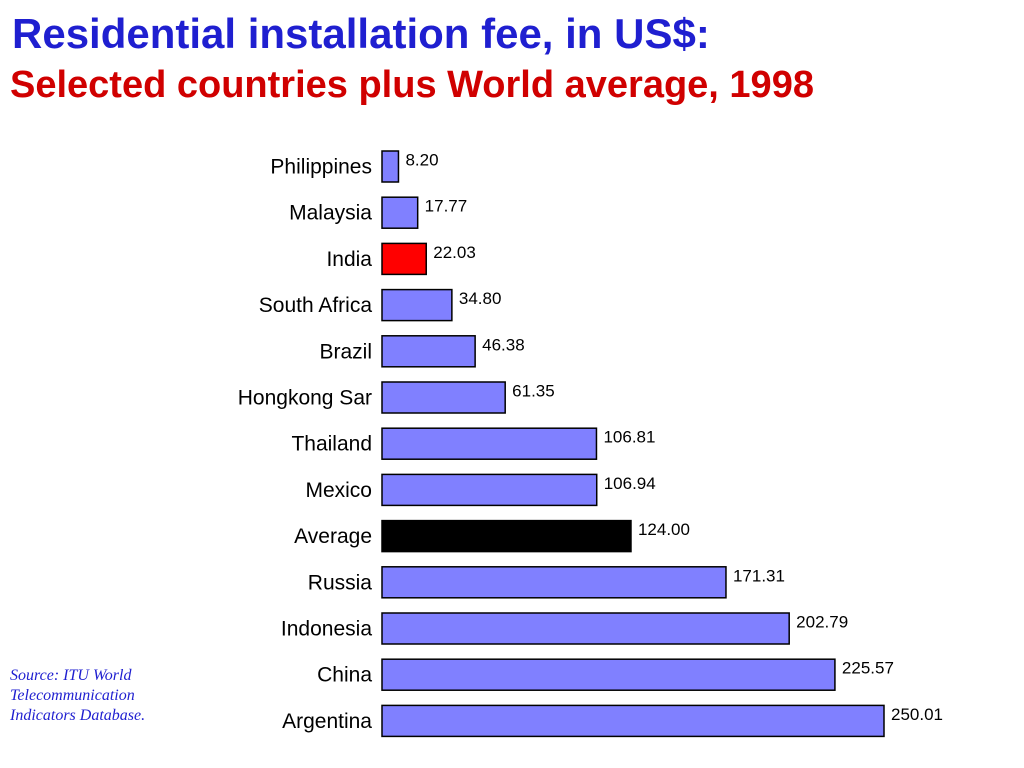  Describe the element at coordinates (331, 444) in the screenshot. I see `category-label-thailand: Thailand` at that location.